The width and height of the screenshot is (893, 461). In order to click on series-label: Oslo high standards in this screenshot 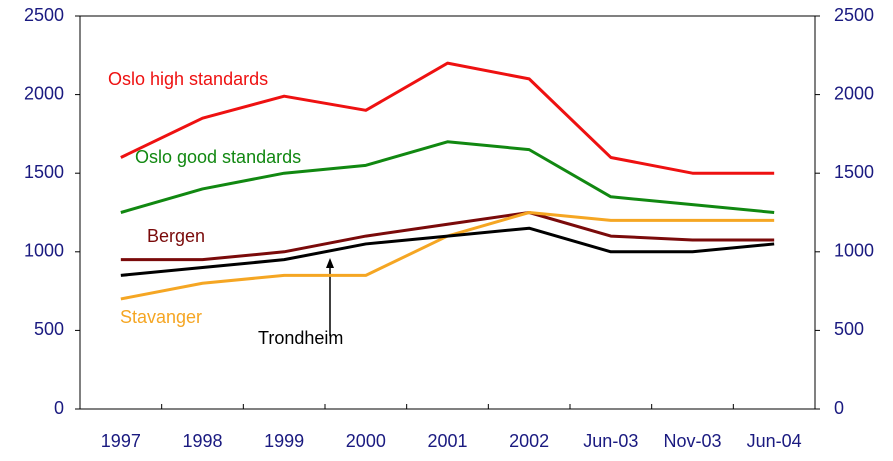, I will do `click(188, 79)`.